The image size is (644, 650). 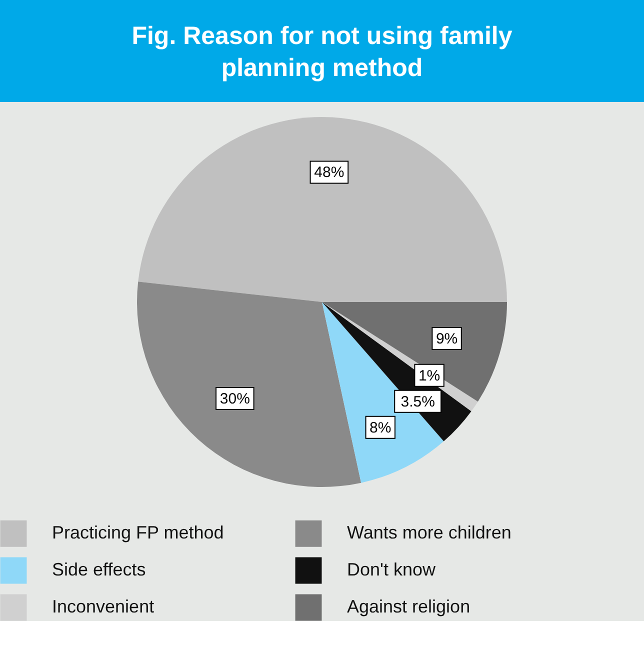 What do you see at coordinates (391, 570) in the screenshot?
I see `legend-label: Don't know` at bounding box center [391, 570].